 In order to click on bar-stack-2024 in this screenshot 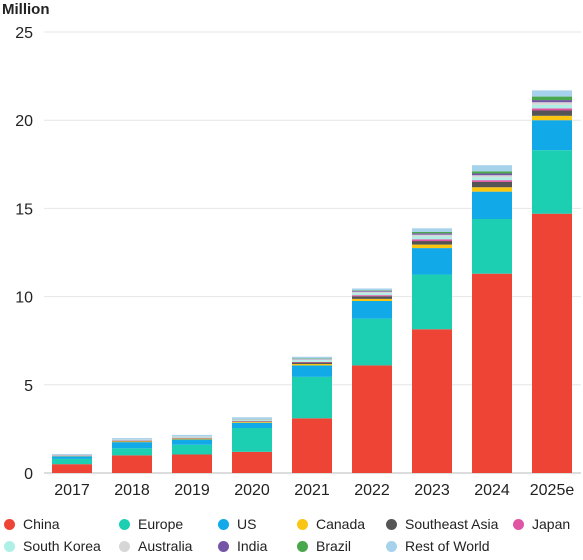, I will do `click(492, 319)`.